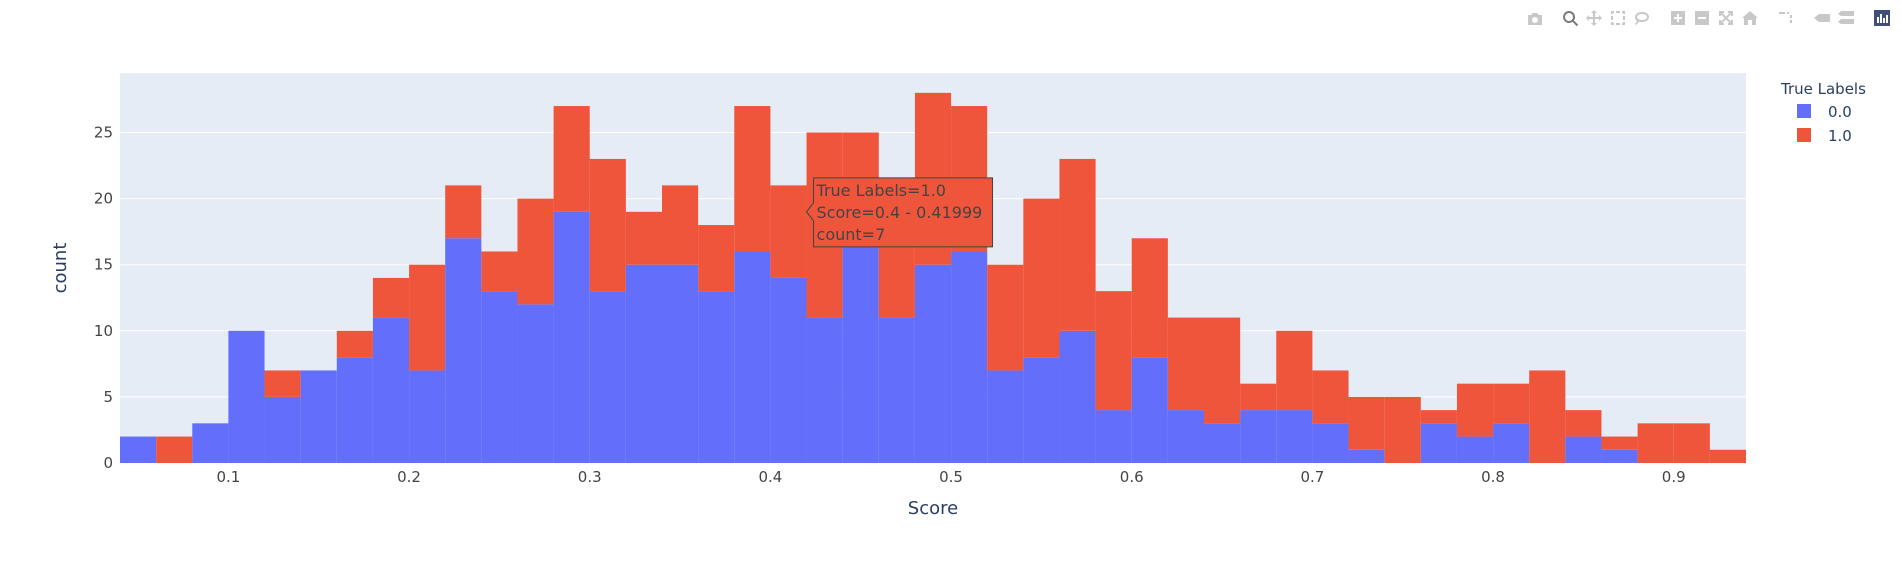 The height and width of the screenshot is (561, 1902). What do you see at coordinates (1438, 417) in the screenshot?
I see `bar-1.0-36` at bounding box center [1438, 417].